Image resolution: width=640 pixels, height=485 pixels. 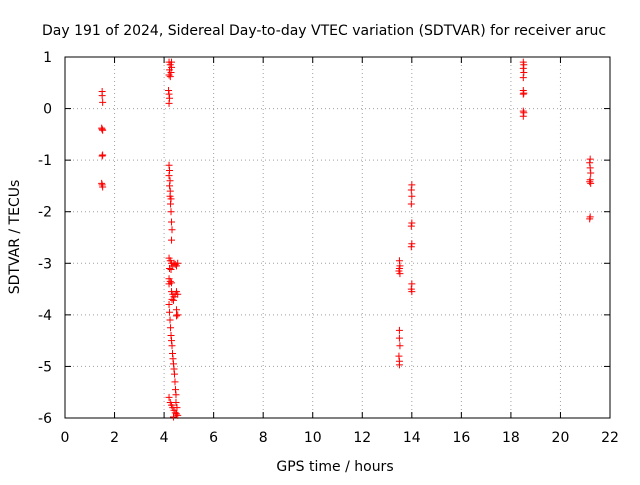 What do you see at coordinates (412, 438) in the screenshot?
I see `x-tick-label: 14` at bounding box center [412, 438].